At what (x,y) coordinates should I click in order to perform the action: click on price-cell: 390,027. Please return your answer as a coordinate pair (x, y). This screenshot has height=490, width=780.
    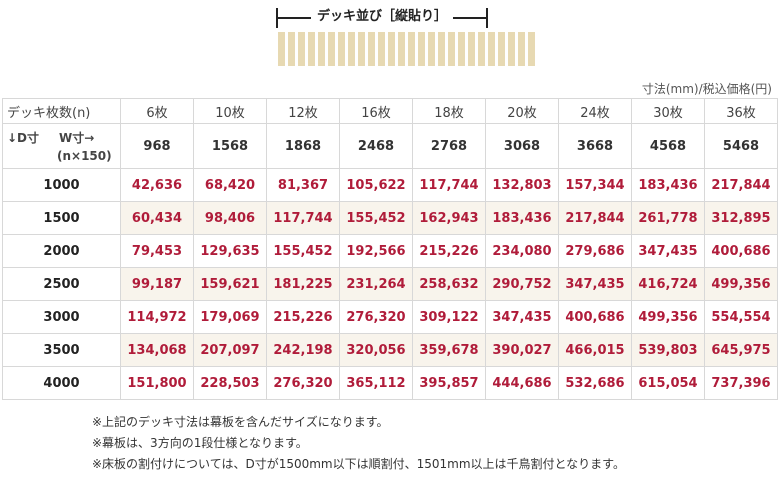
    Looking at the image, I should click on (522, 350).